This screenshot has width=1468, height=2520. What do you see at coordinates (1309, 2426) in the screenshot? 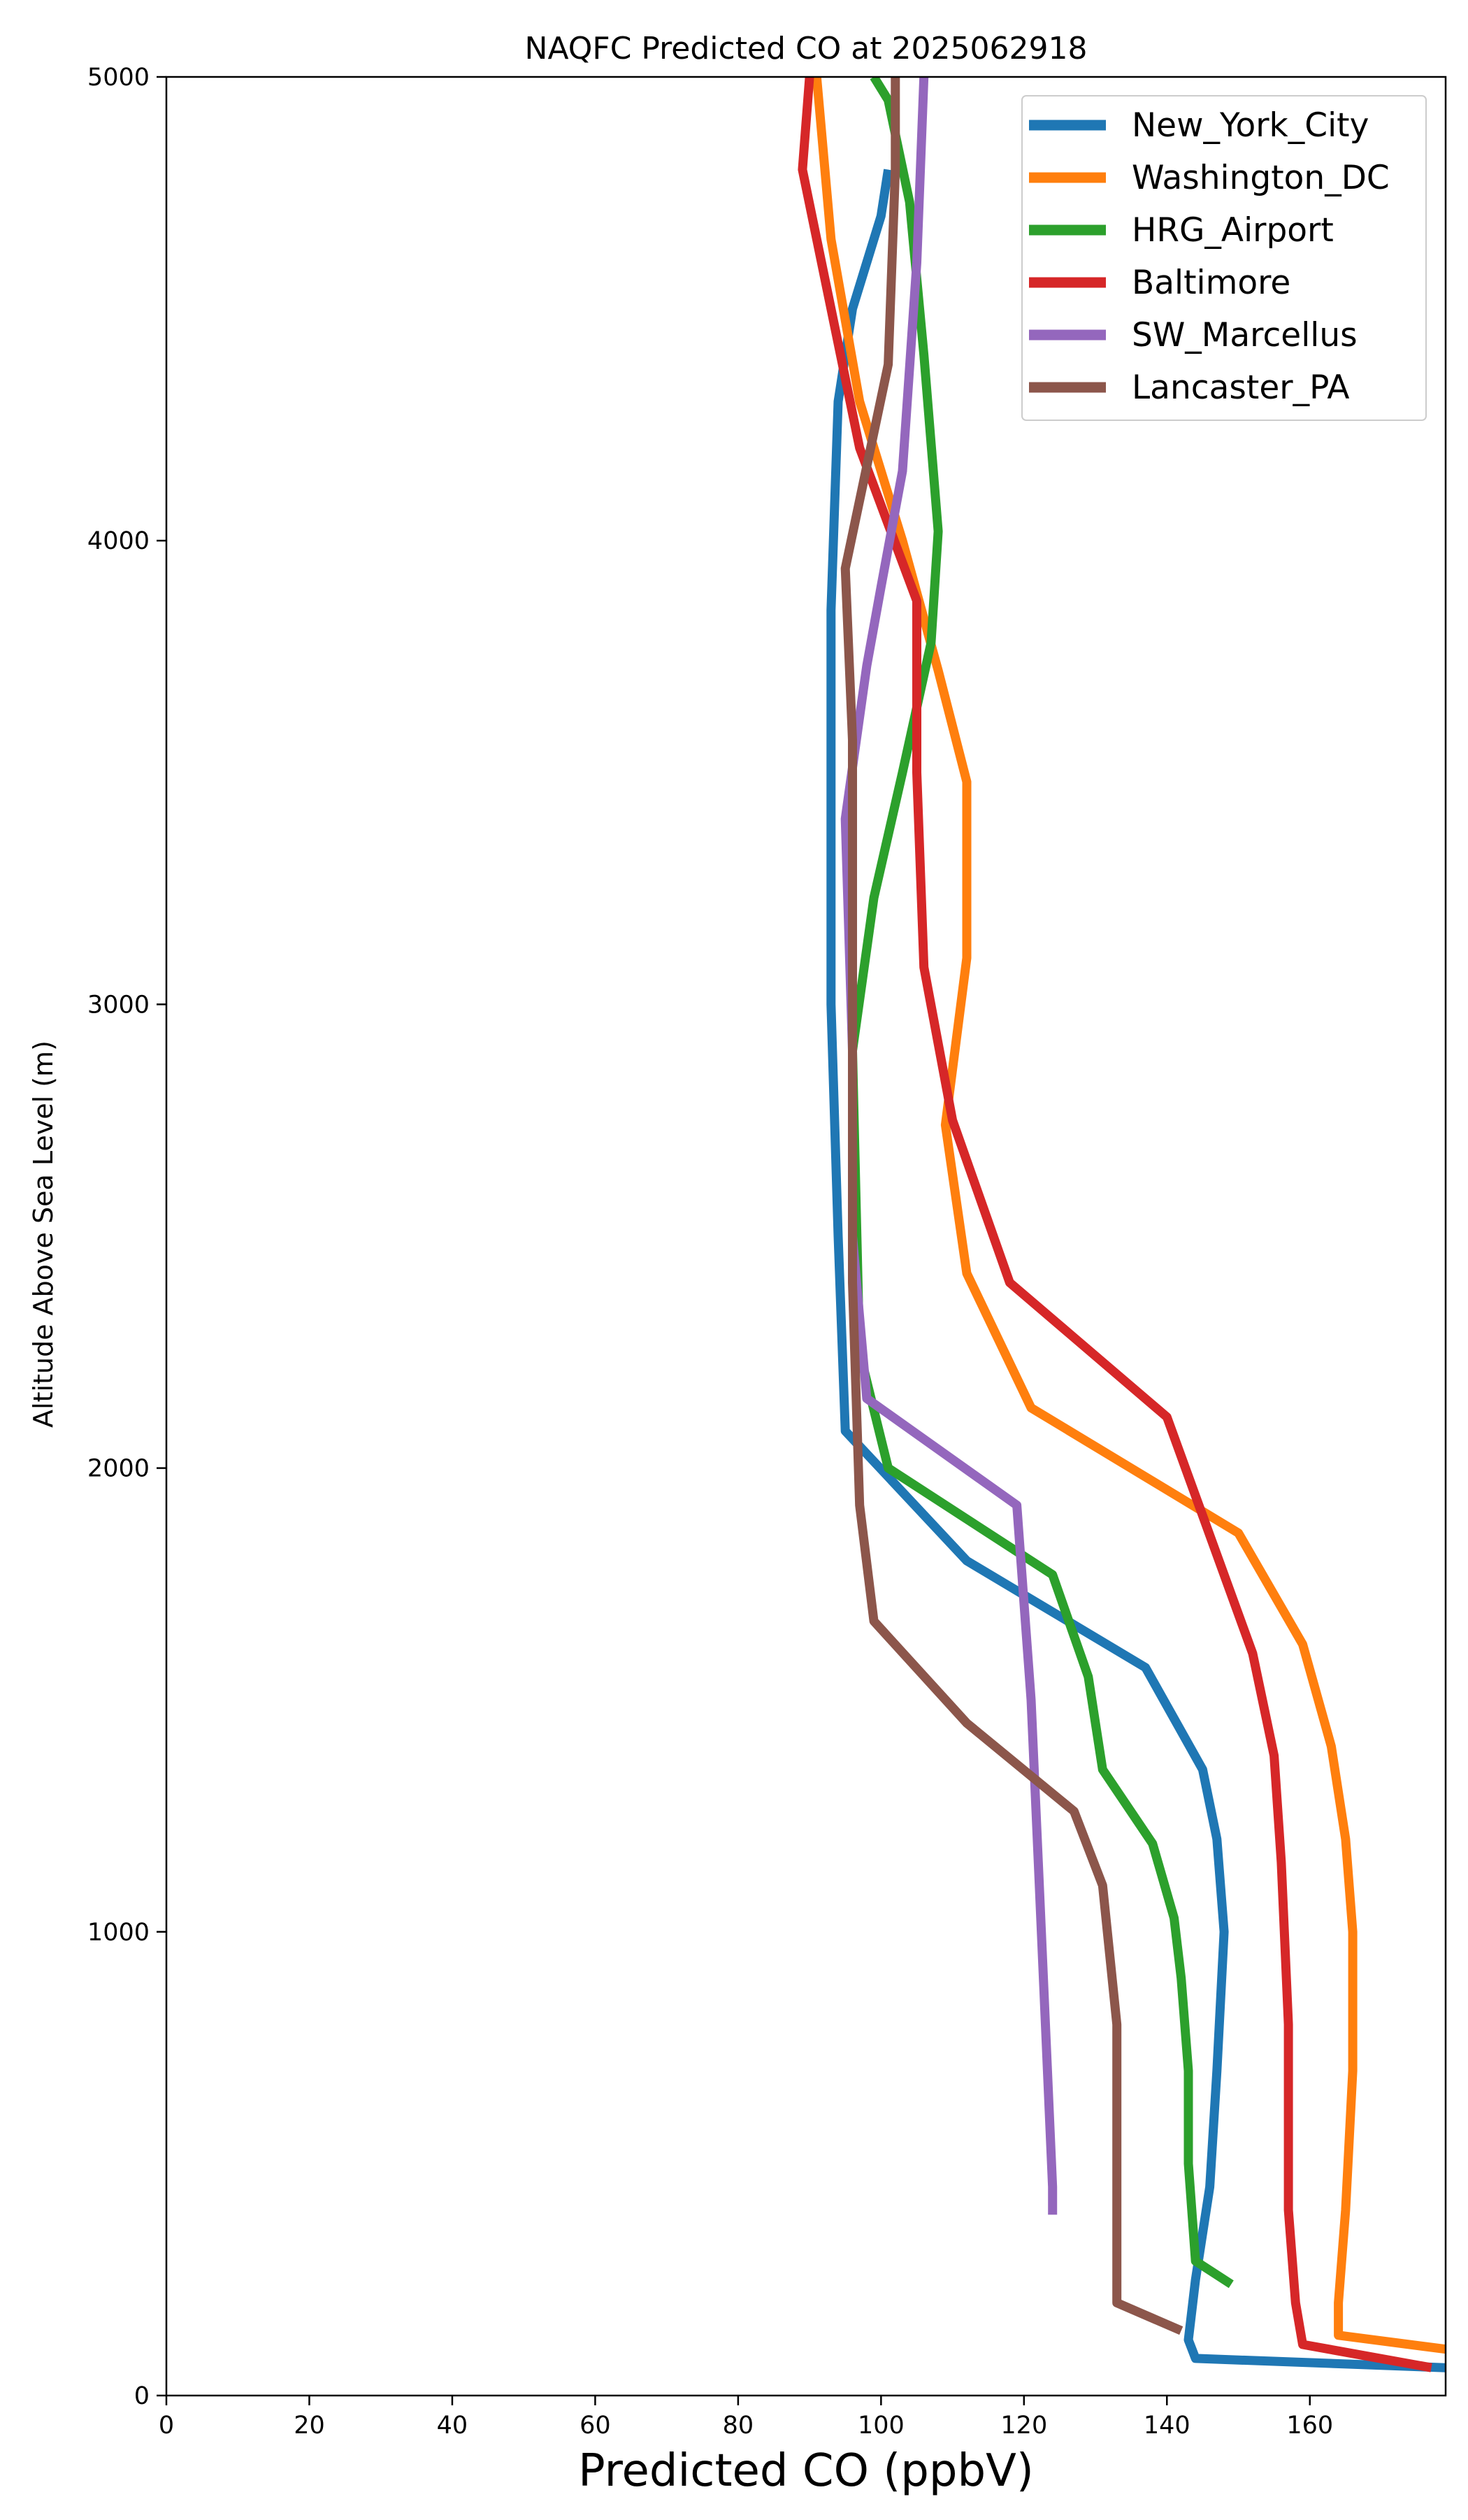
I see `x-tick-label: 160` at bounding box center [1309, 2426].